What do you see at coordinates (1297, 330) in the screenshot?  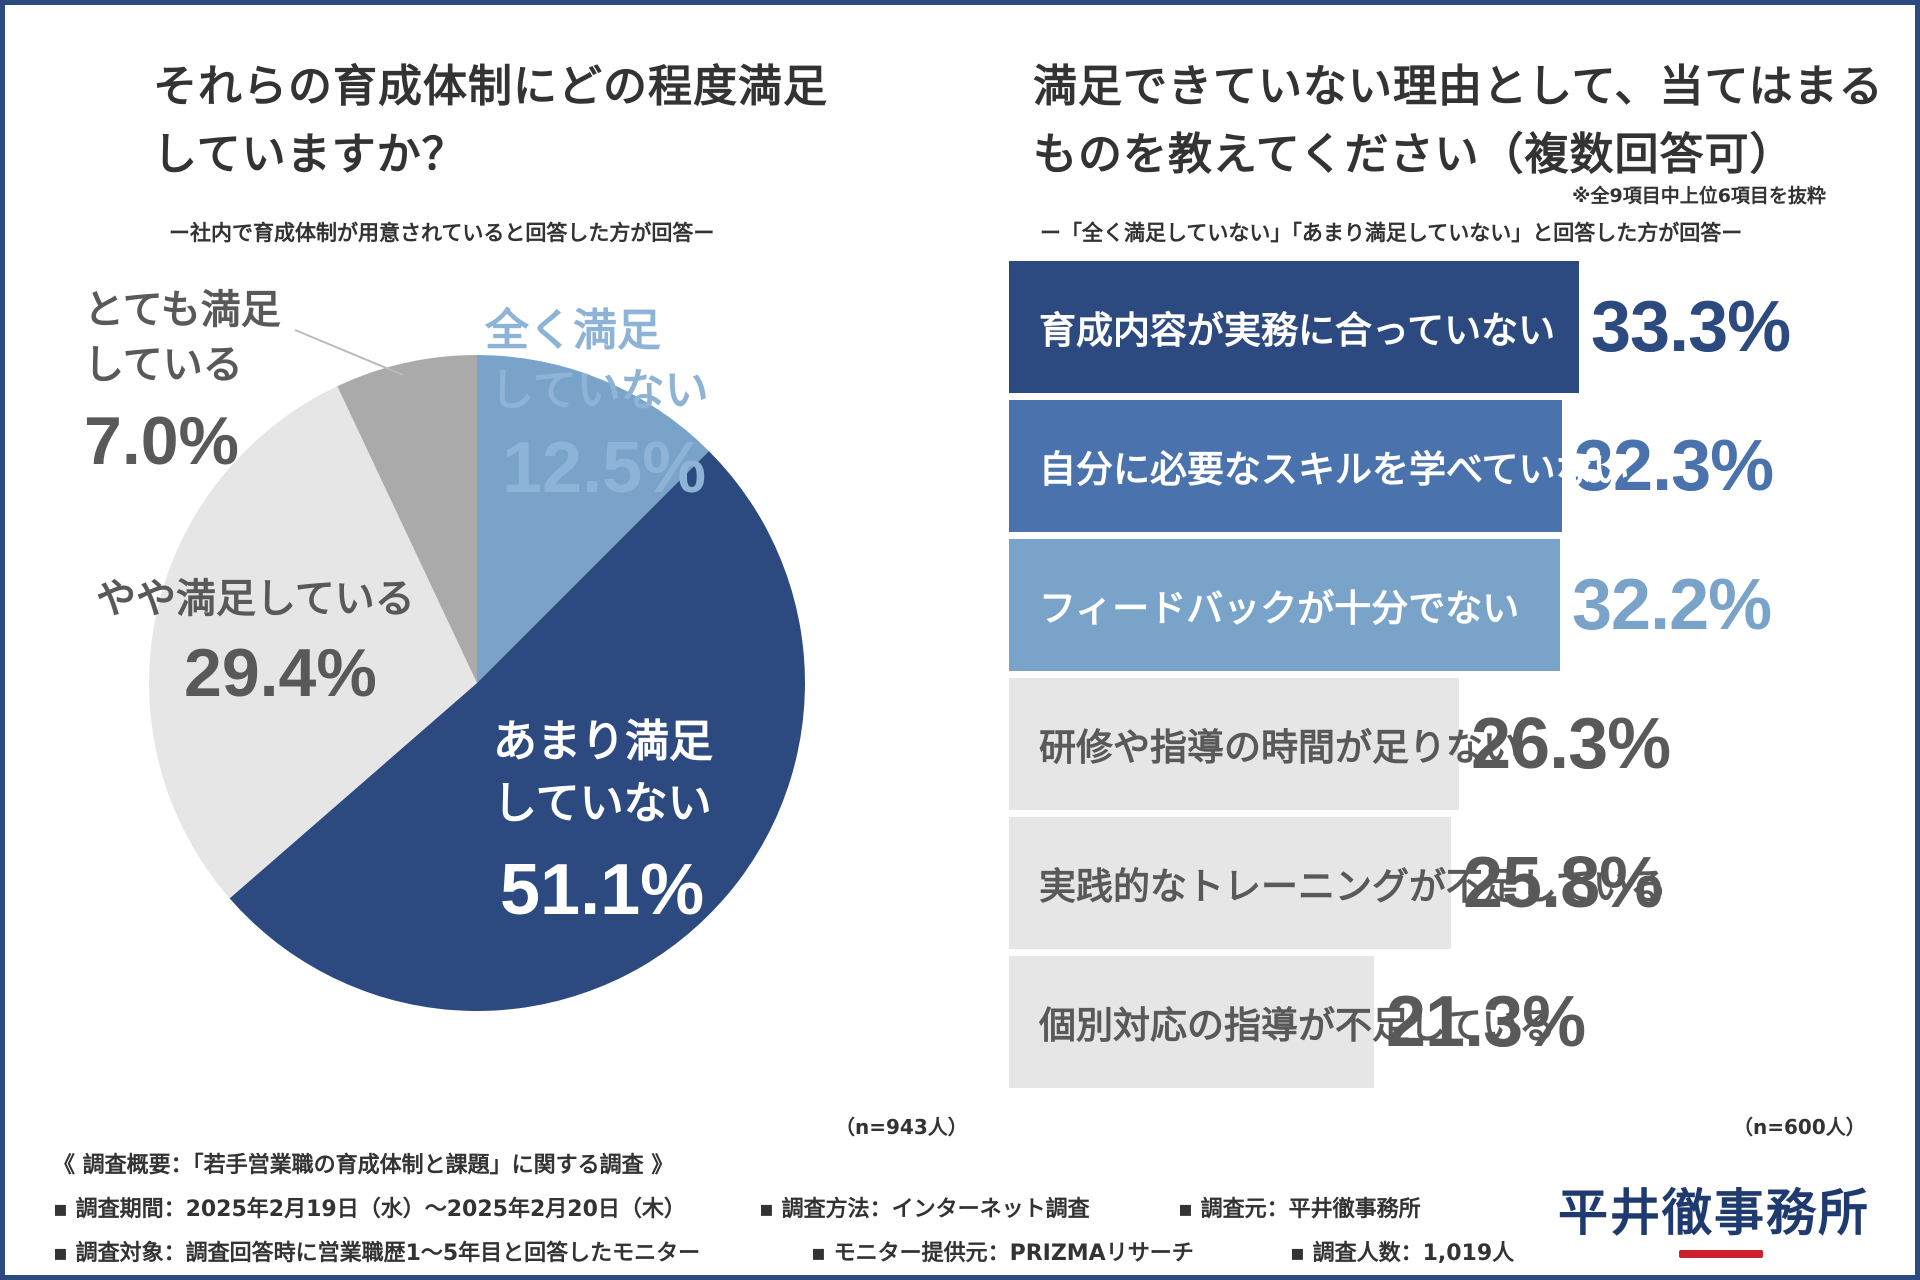 I see `bar-label: 育成内容が実務に合っていない` at bounding box center [1297, 330].